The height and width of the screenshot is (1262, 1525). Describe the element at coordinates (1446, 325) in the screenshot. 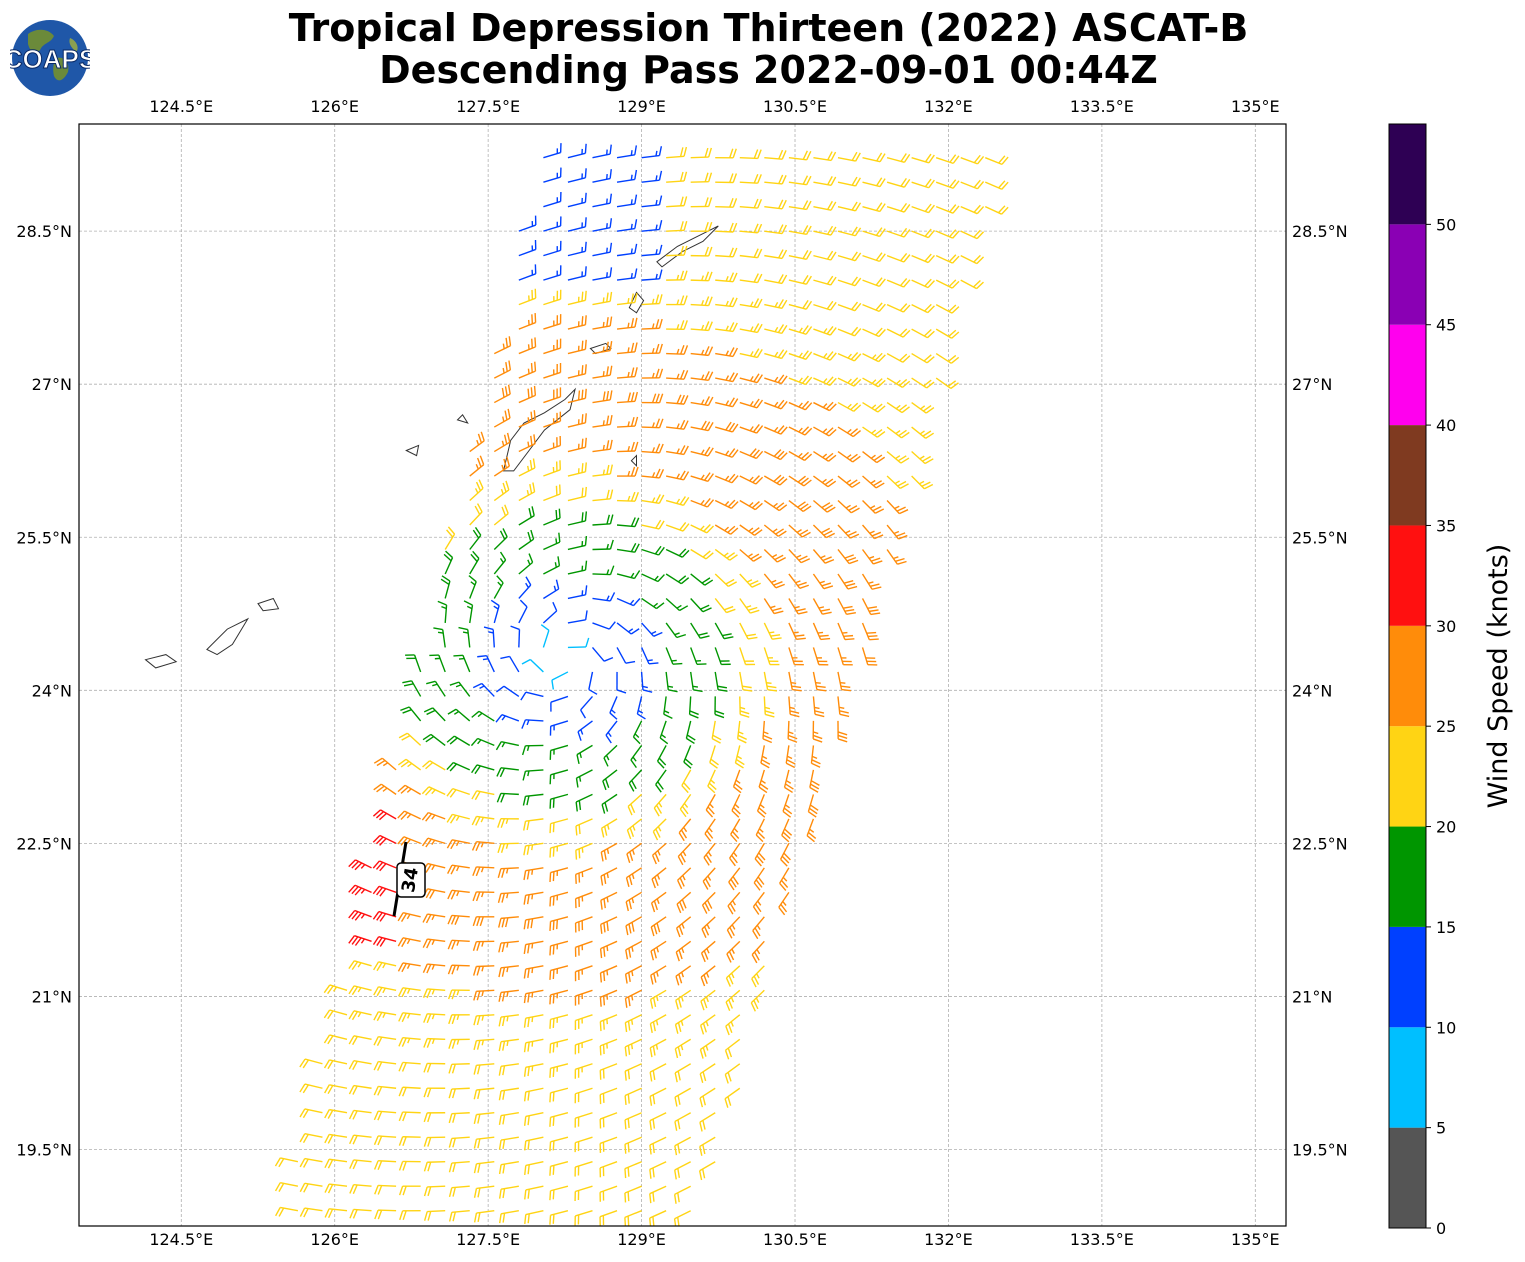

I see `colorbar-tick-label: 45` at that location.